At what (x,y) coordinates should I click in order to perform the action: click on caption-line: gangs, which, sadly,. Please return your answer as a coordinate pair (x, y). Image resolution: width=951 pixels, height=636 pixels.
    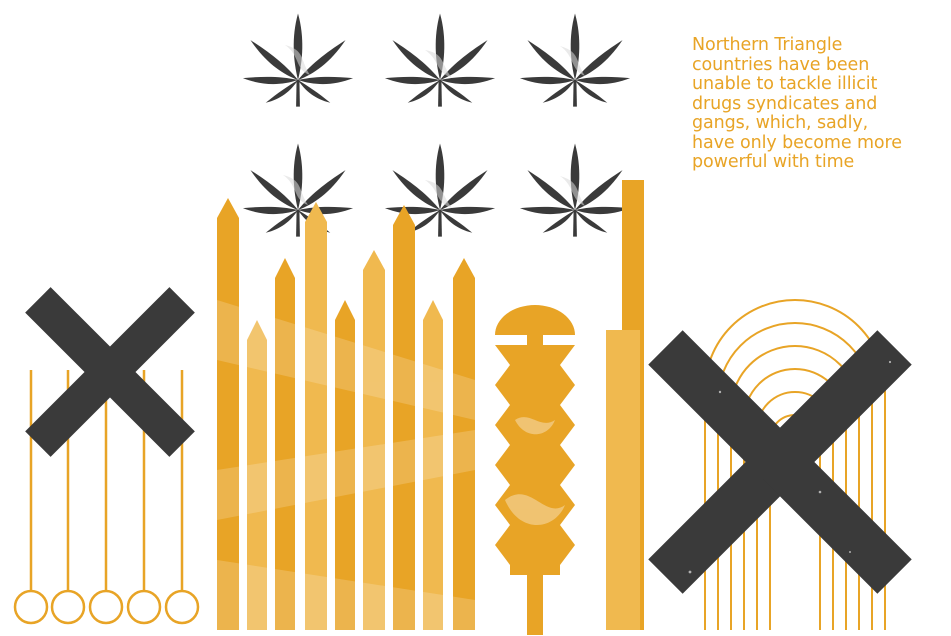
    Looking at the image, I should click on (780, 123).